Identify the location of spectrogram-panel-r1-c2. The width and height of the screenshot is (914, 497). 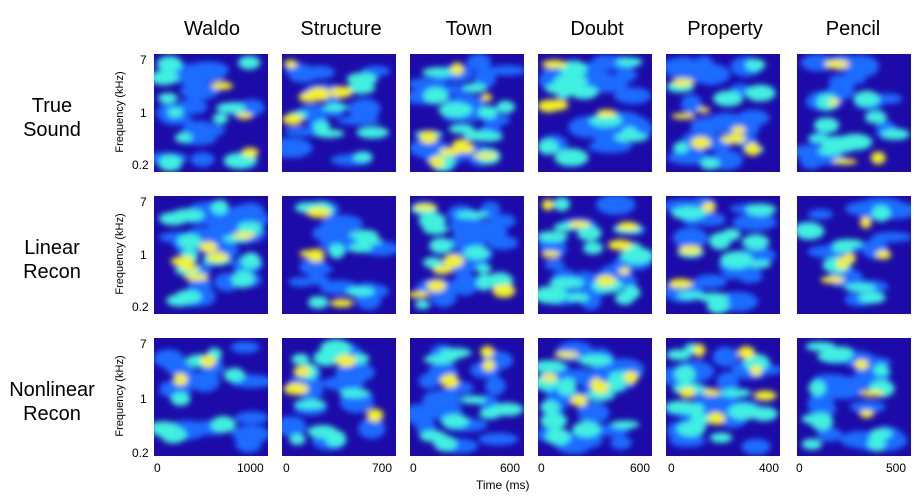
(339, 113).